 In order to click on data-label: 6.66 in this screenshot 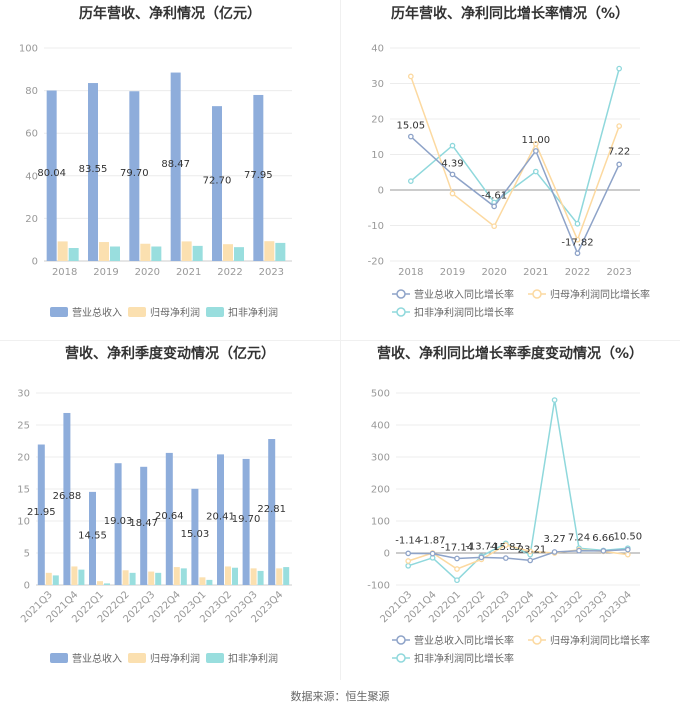, I will do `click(603, 538)`.